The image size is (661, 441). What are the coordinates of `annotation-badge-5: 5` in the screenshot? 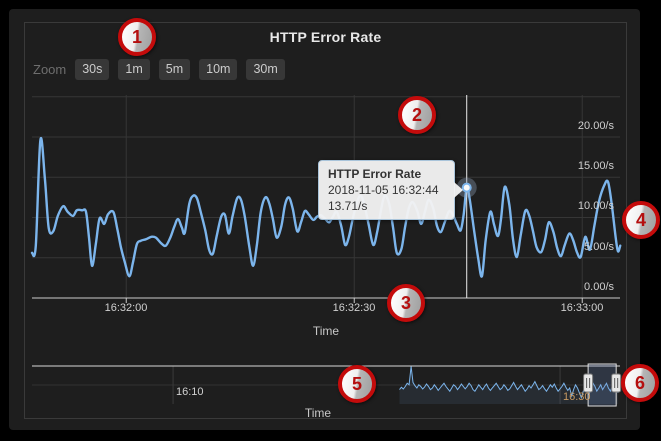 It's located at (357, 384).